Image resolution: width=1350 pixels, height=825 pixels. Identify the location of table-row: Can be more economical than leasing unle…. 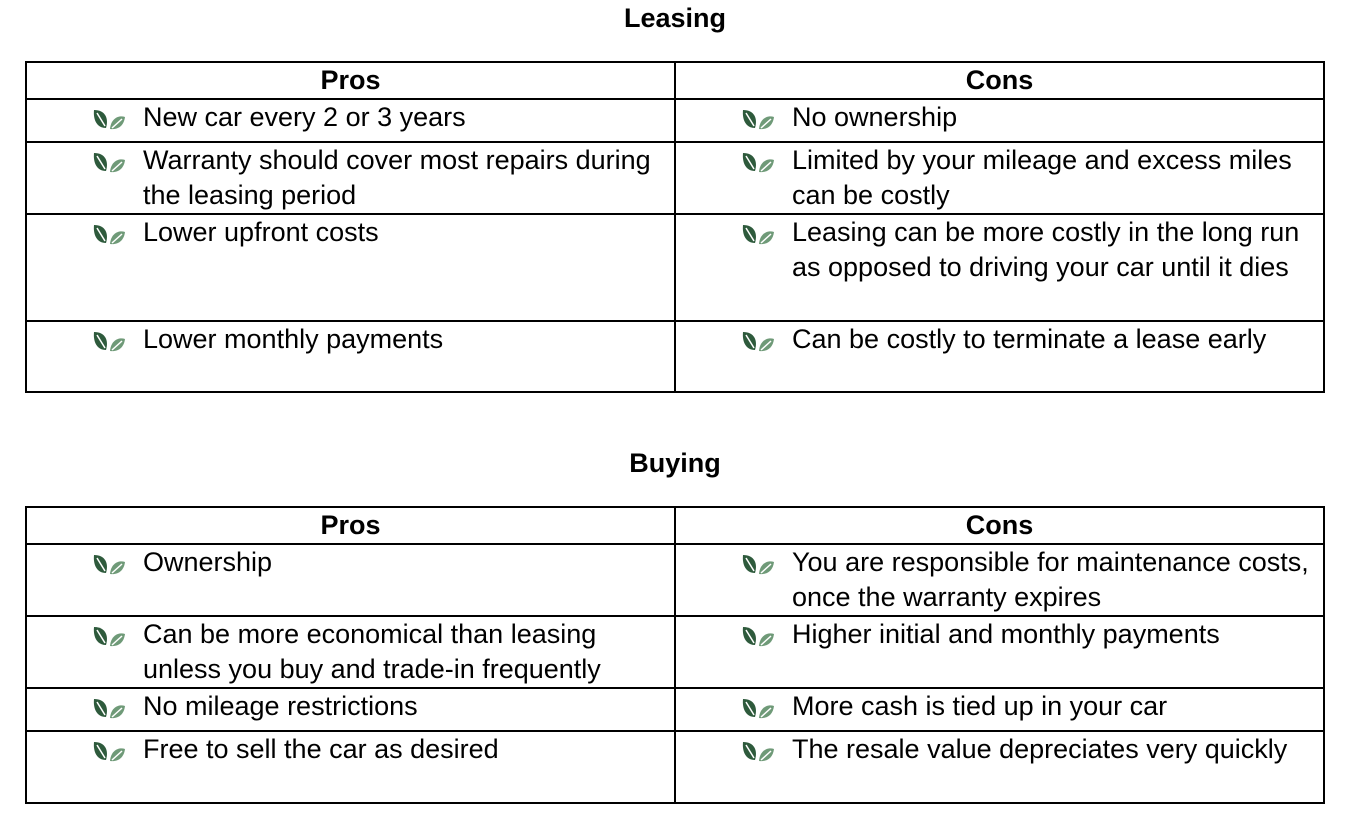
(675, 652).